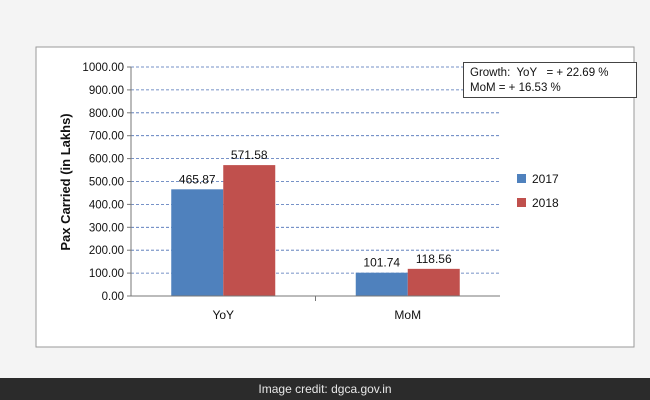  I want to click on bars, so click(315, 230).